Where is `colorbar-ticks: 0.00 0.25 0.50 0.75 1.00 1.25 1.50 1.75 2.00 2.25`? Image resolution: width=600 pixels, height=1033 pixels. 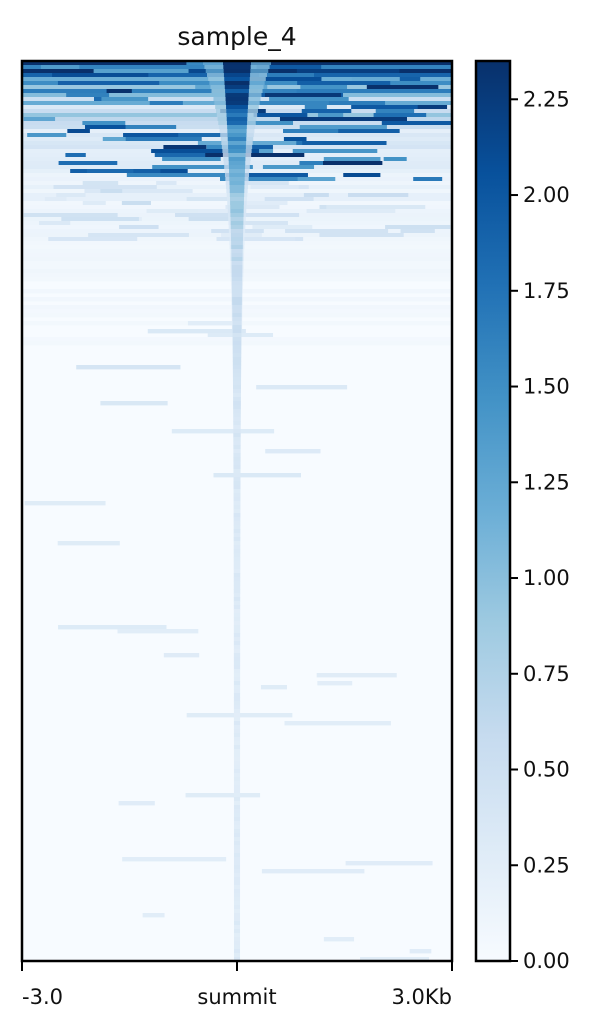 colorbar-ticks: 0.00 0.25 0.50 0.75 1.00 1.25 1.50 1.75 2.00 2.25 is located at coordinates (540, 530).